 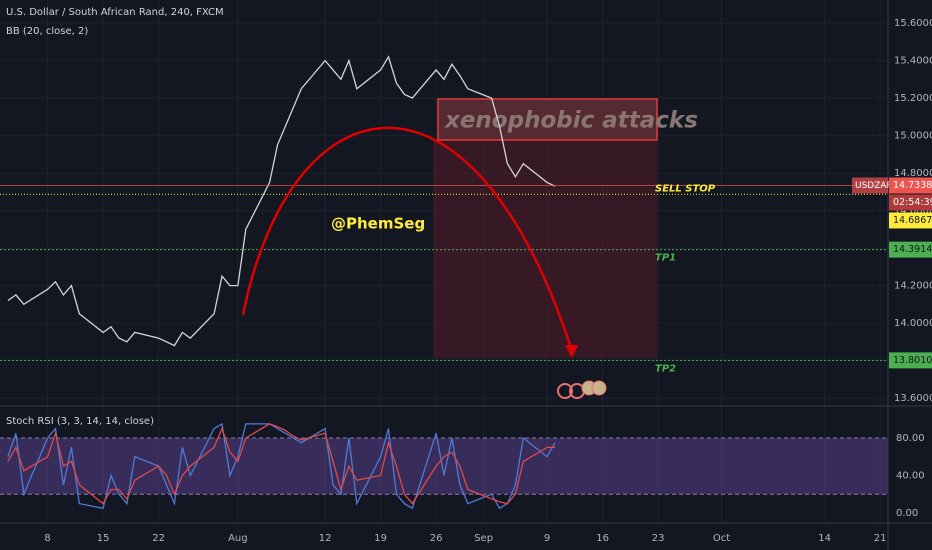 I want to click on x-tick-label: 21, so click(x=880, y=538).